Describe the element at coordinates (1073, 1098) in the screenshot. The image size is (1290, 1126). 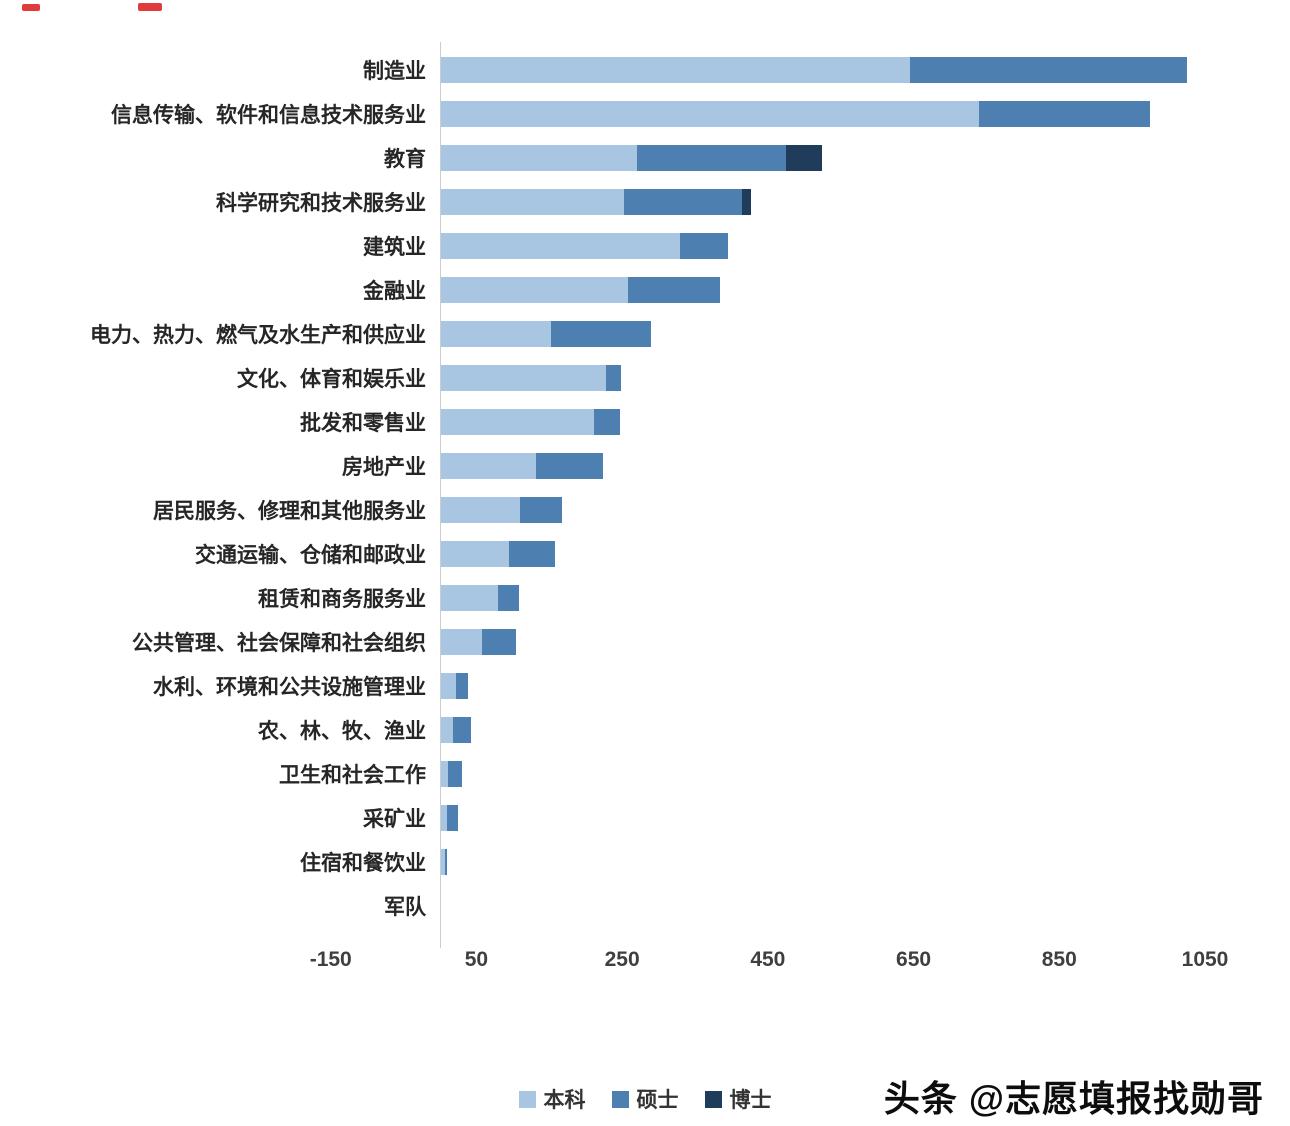
I see `watermark: 头条 @志愿填报找勋哥` at that location.